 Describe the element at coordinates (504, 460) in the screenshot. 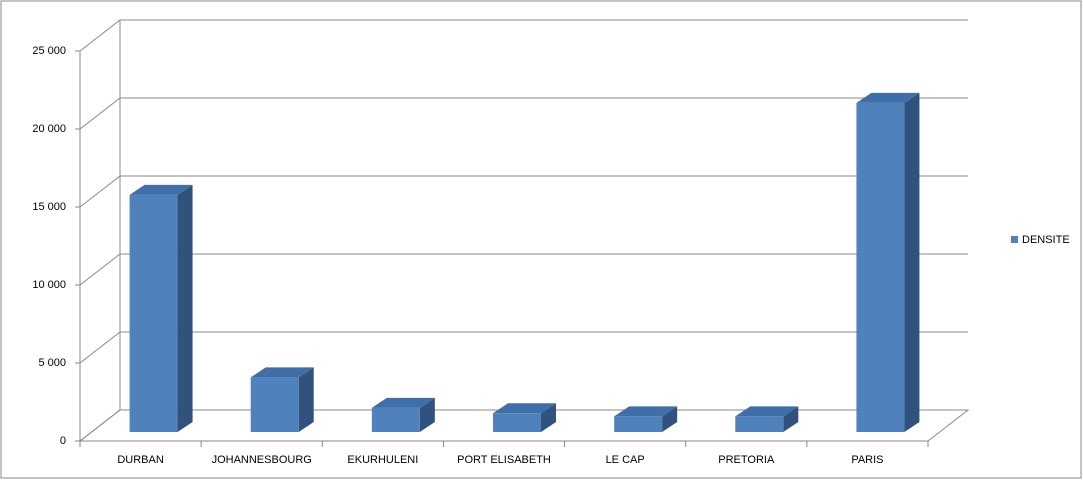

I see `x-tick-label: PORT ELISABETH` at that location.